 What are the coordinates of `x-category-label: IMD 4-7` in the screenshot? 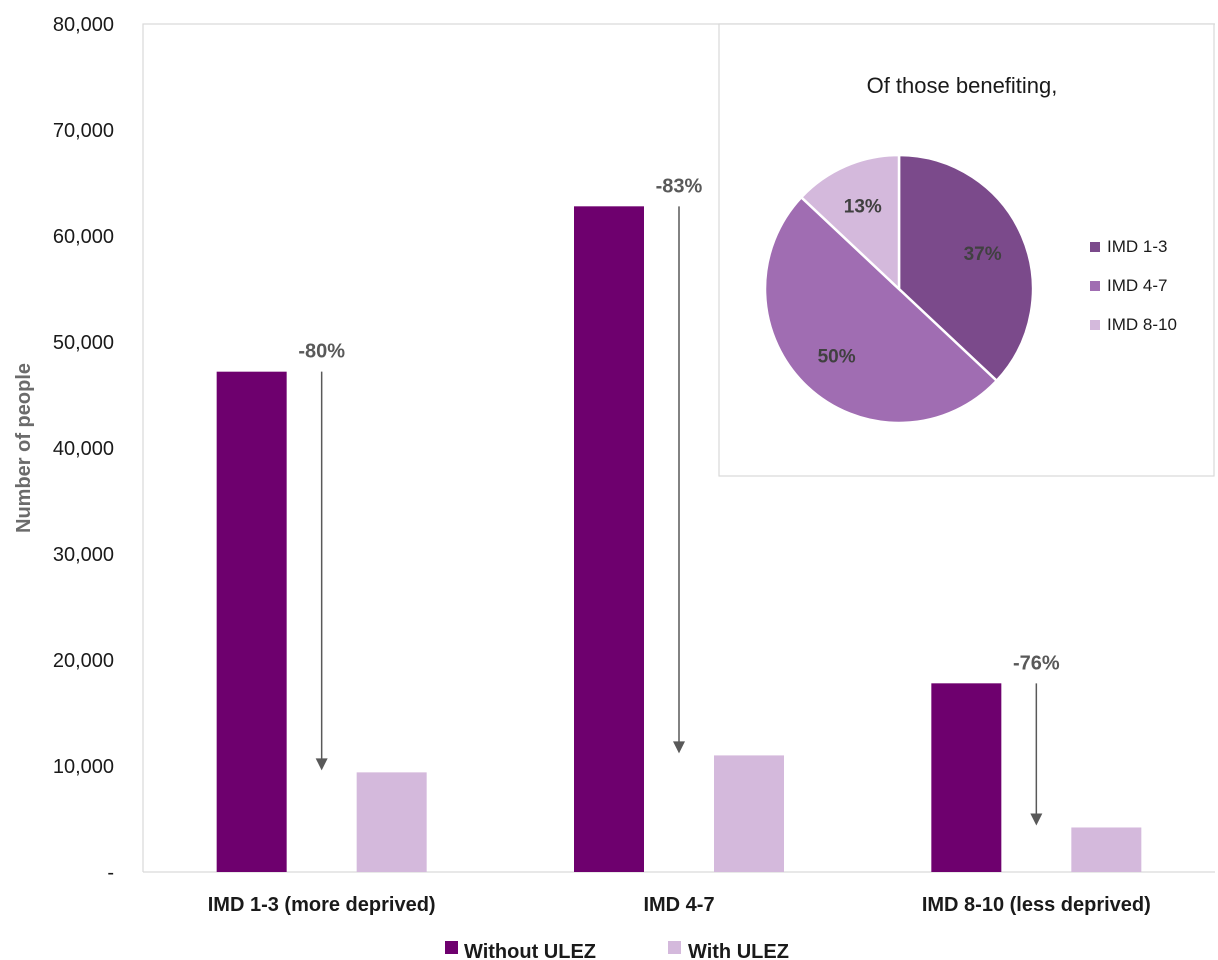 It's located at (678, 905).